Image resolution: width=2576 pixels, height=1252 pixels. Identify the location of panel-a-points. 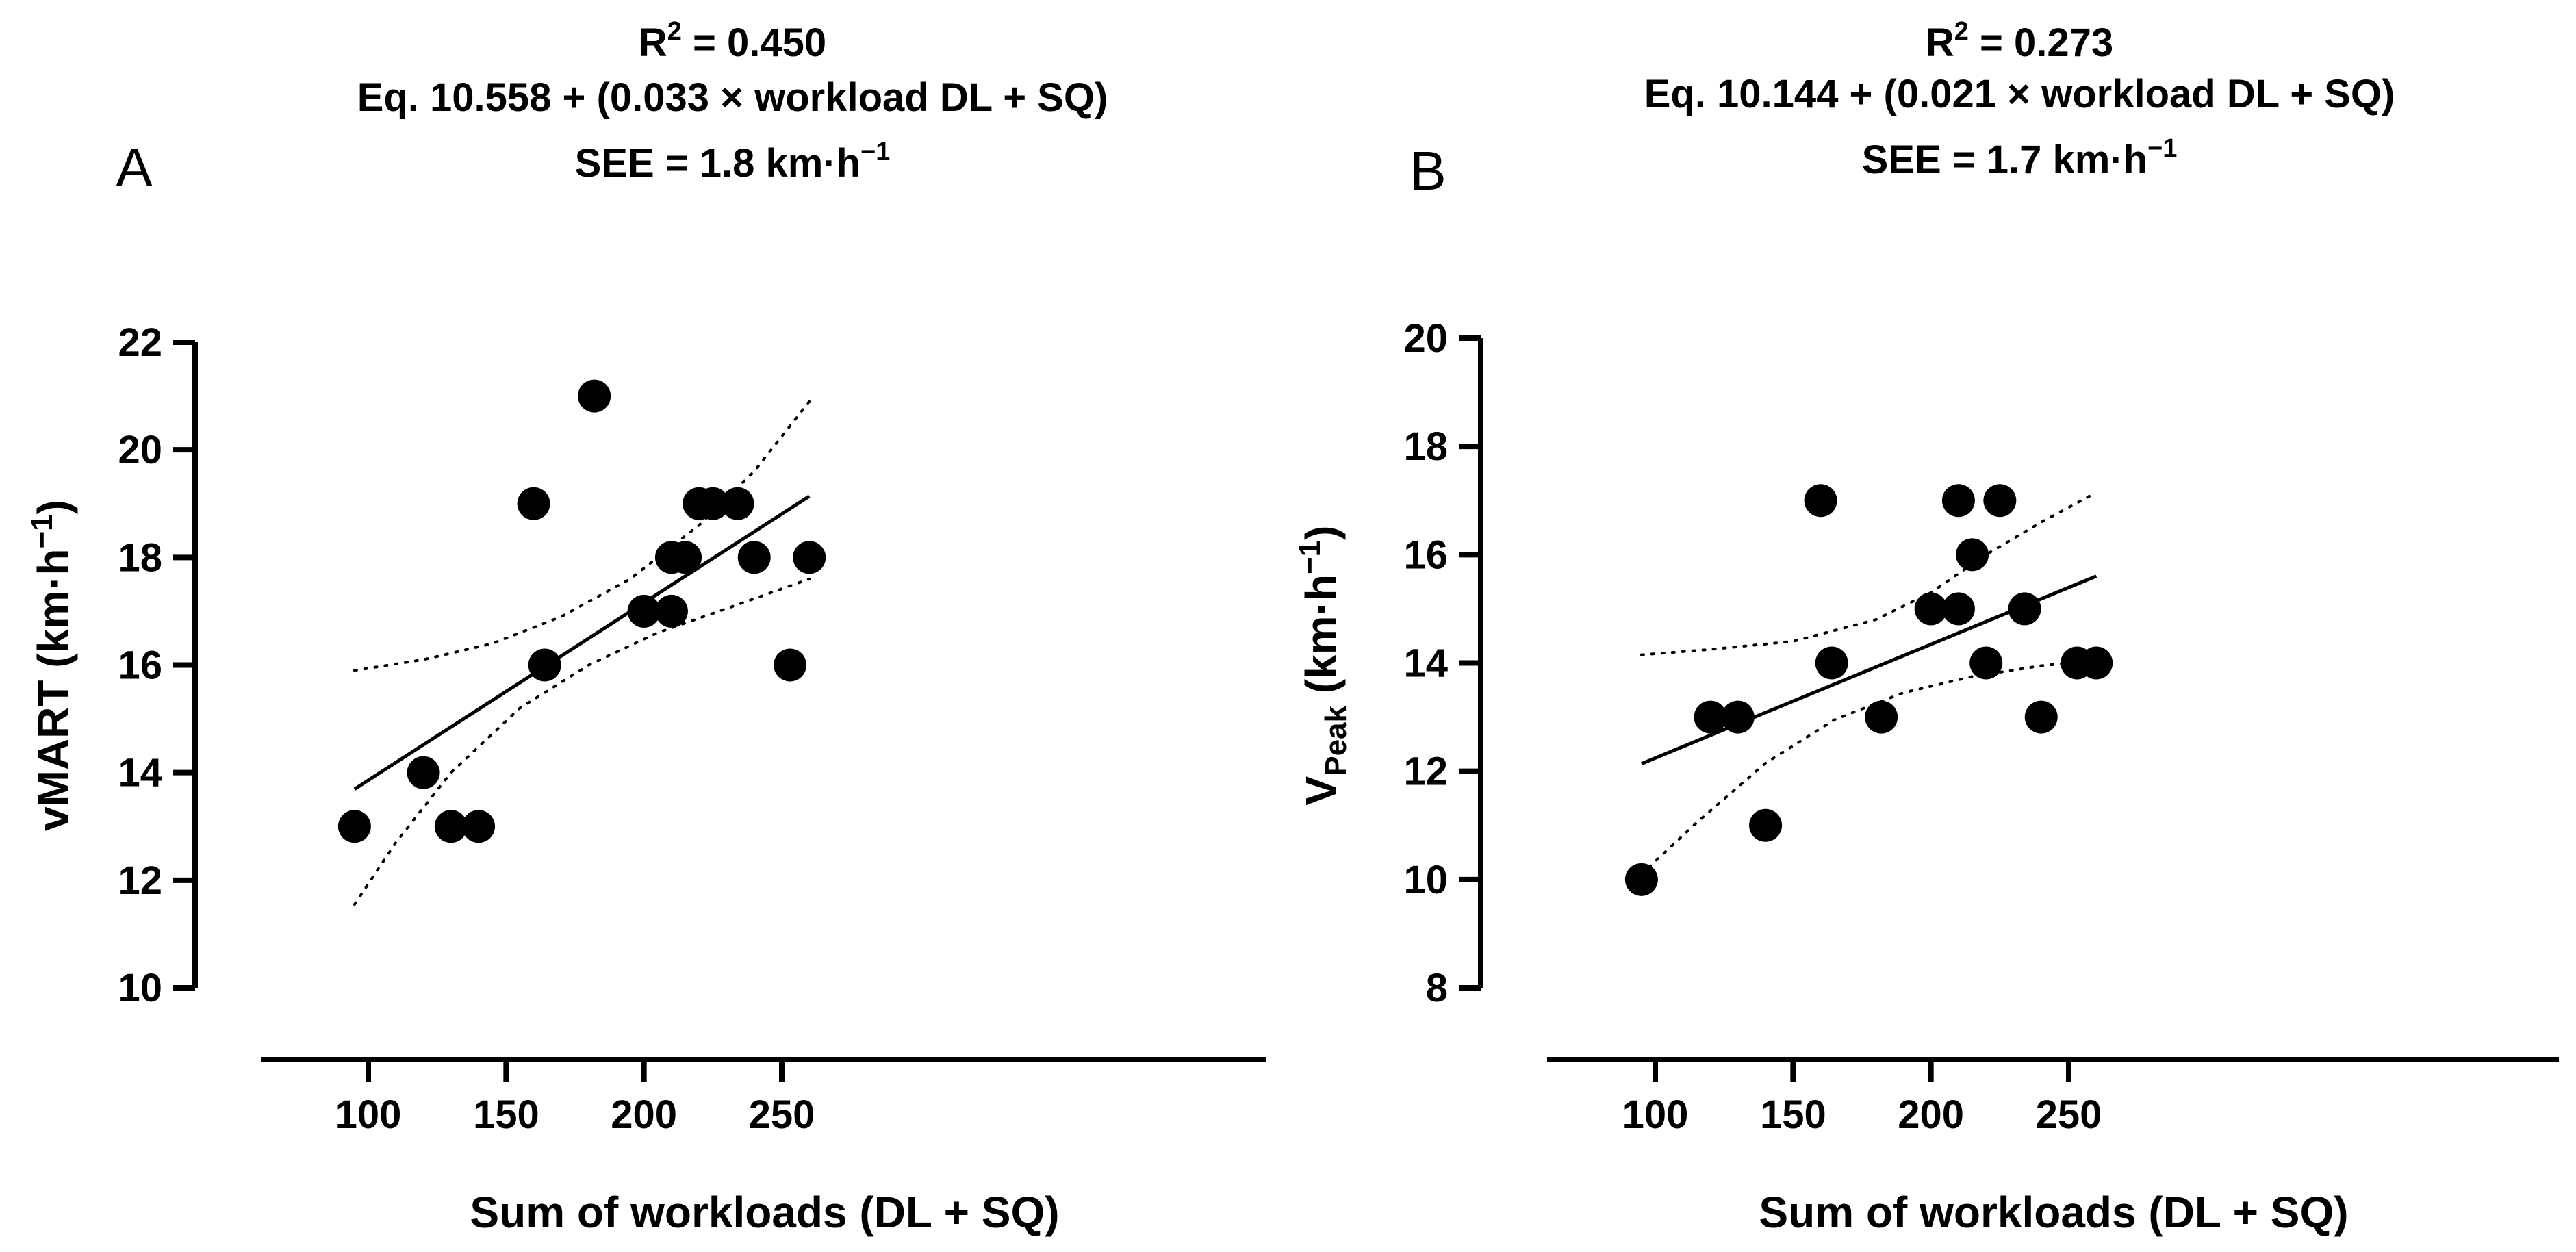
(581, 611).